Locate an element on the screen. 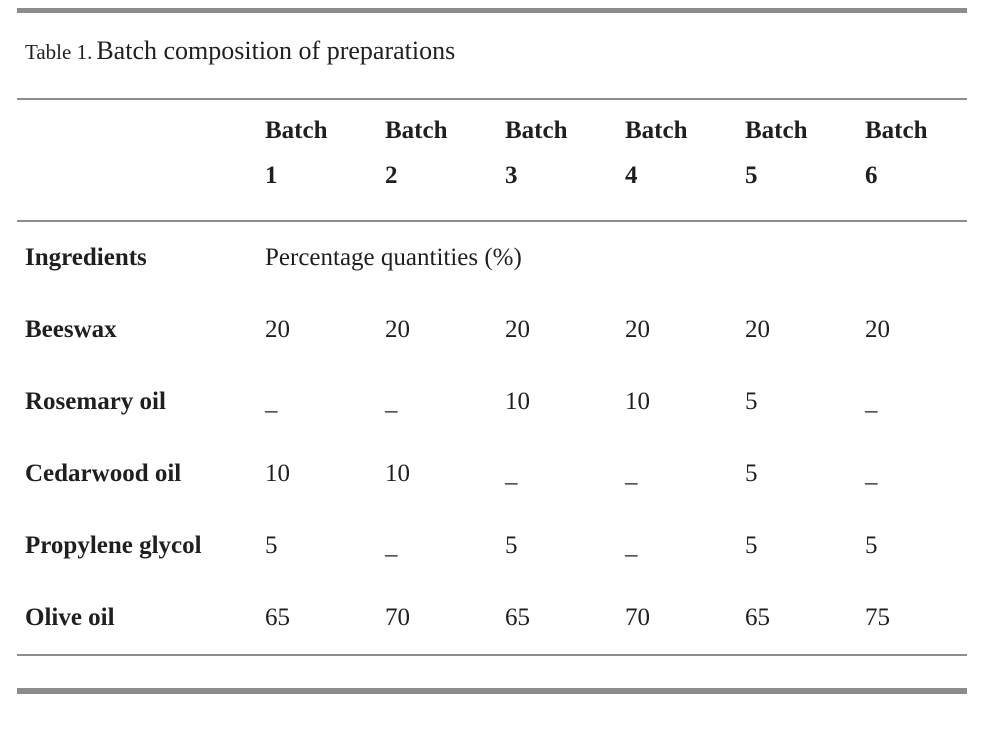 The height and width of the screenshot is (756, 983). row-label: Rosemary oil is located at coordinates (95, 401).